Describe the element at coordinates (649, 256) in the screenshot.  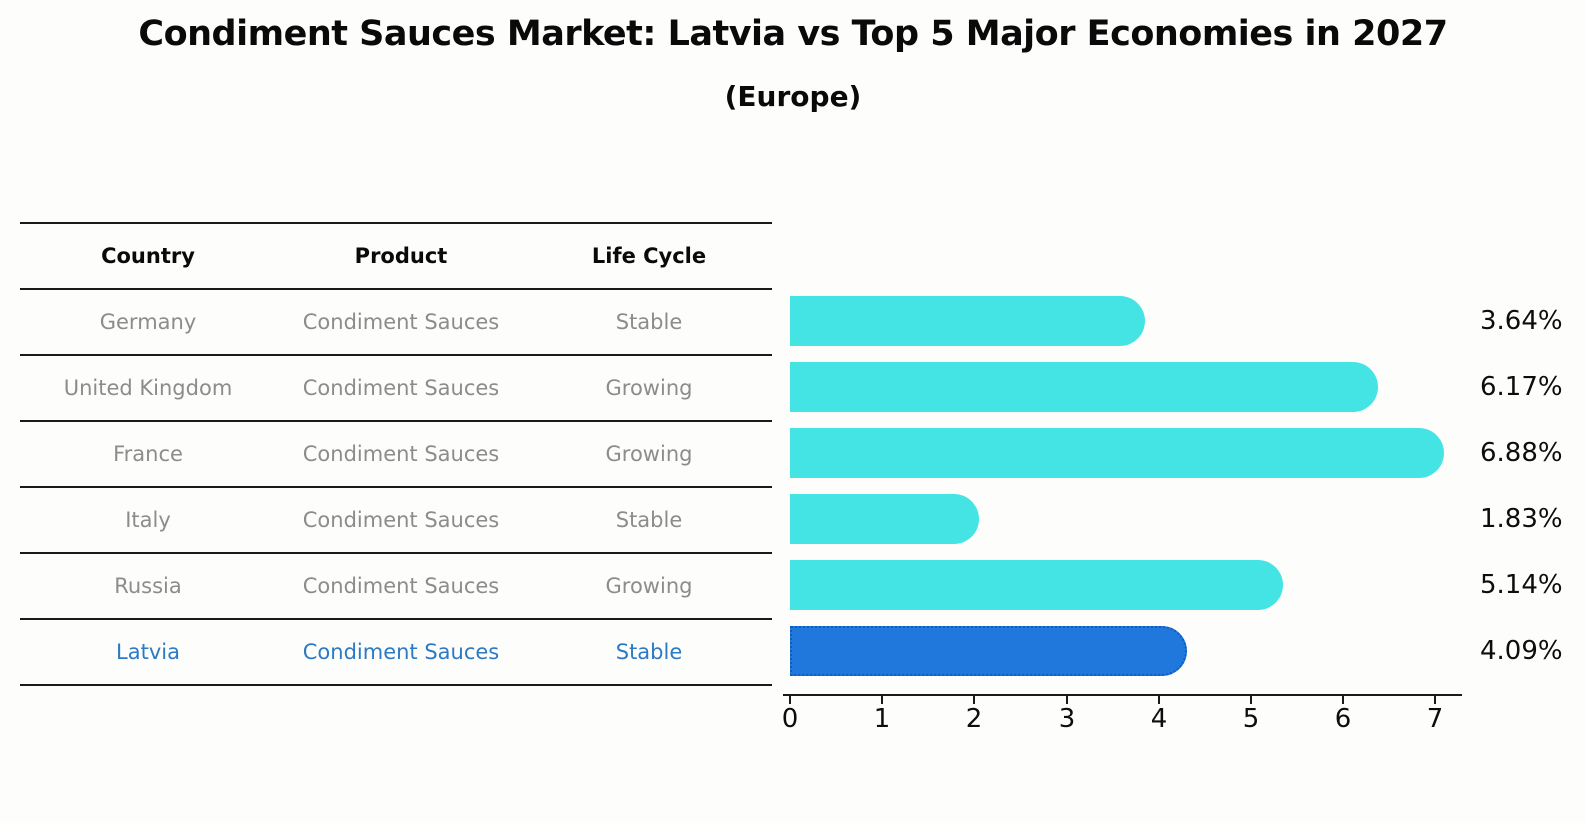
I see `column-header-life-cycle: Life Cycle` at that location.